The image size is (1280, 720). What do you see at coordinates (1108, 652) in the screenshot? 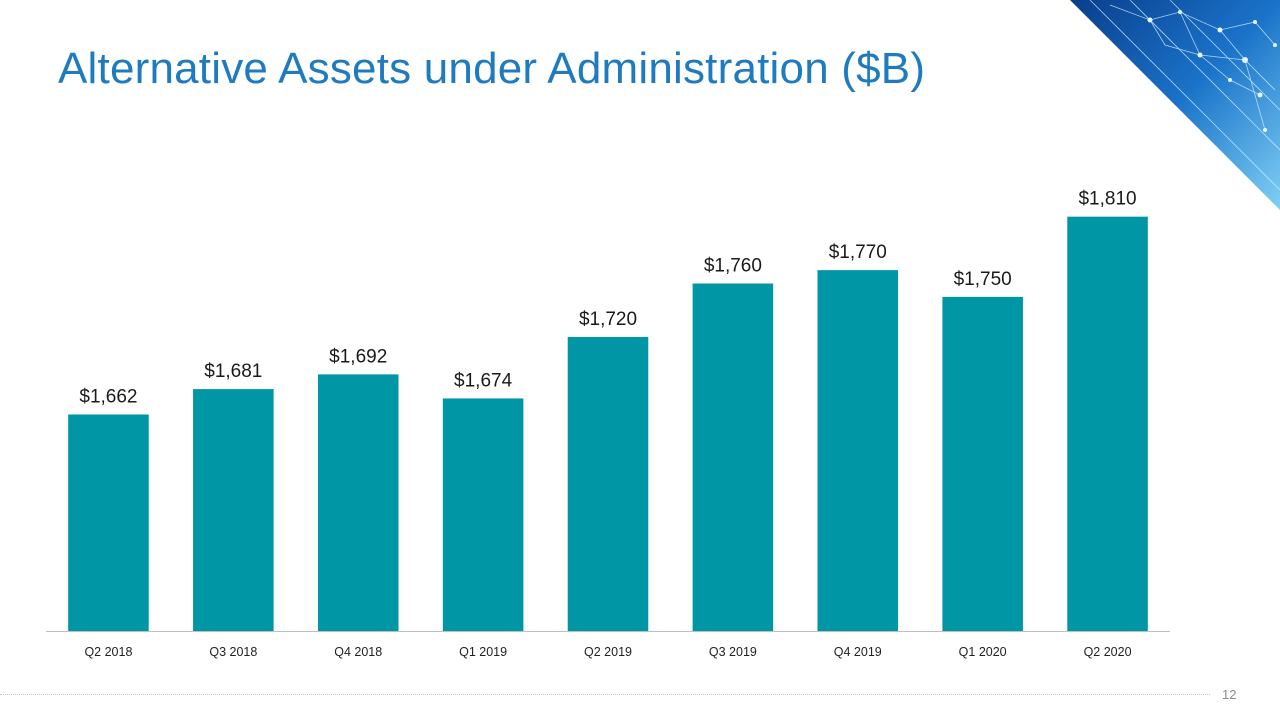
I see `x-tick-label: Q2 2020` at bounding box center [1108, 652].